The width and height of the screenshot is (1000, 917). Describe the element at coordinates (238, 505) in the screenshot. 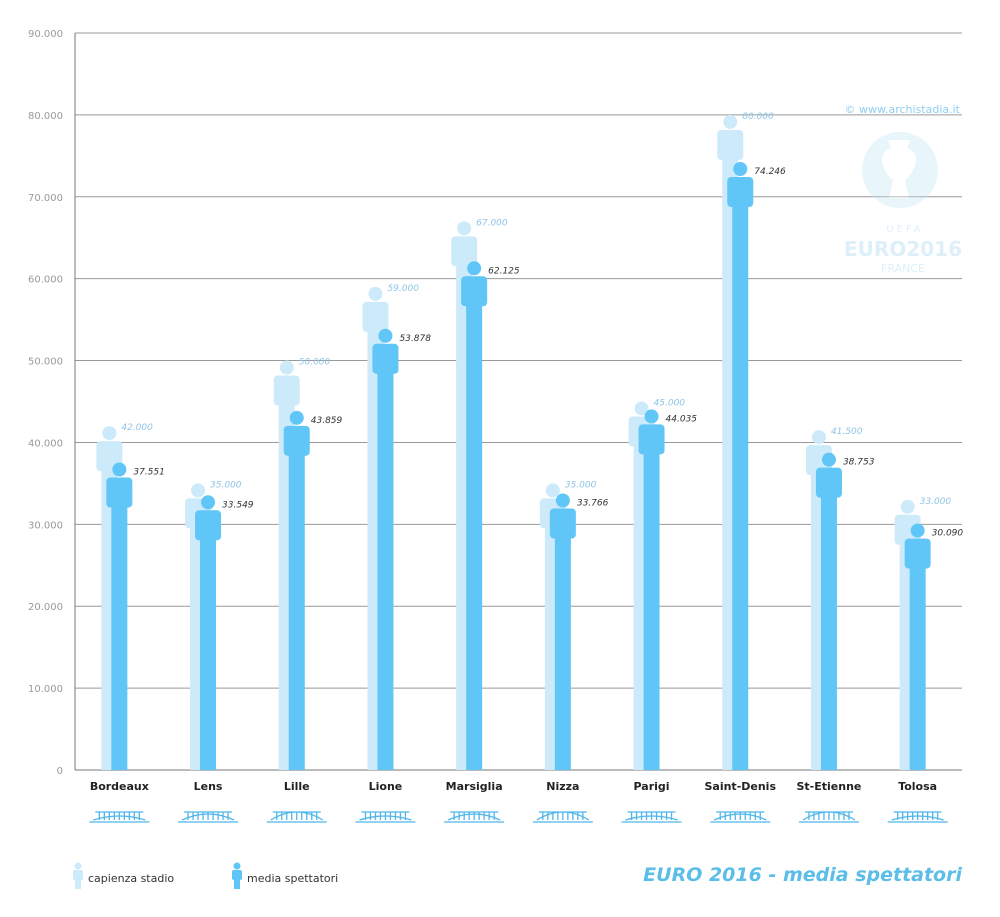

I see `attendance-label: 33.549` at that location.